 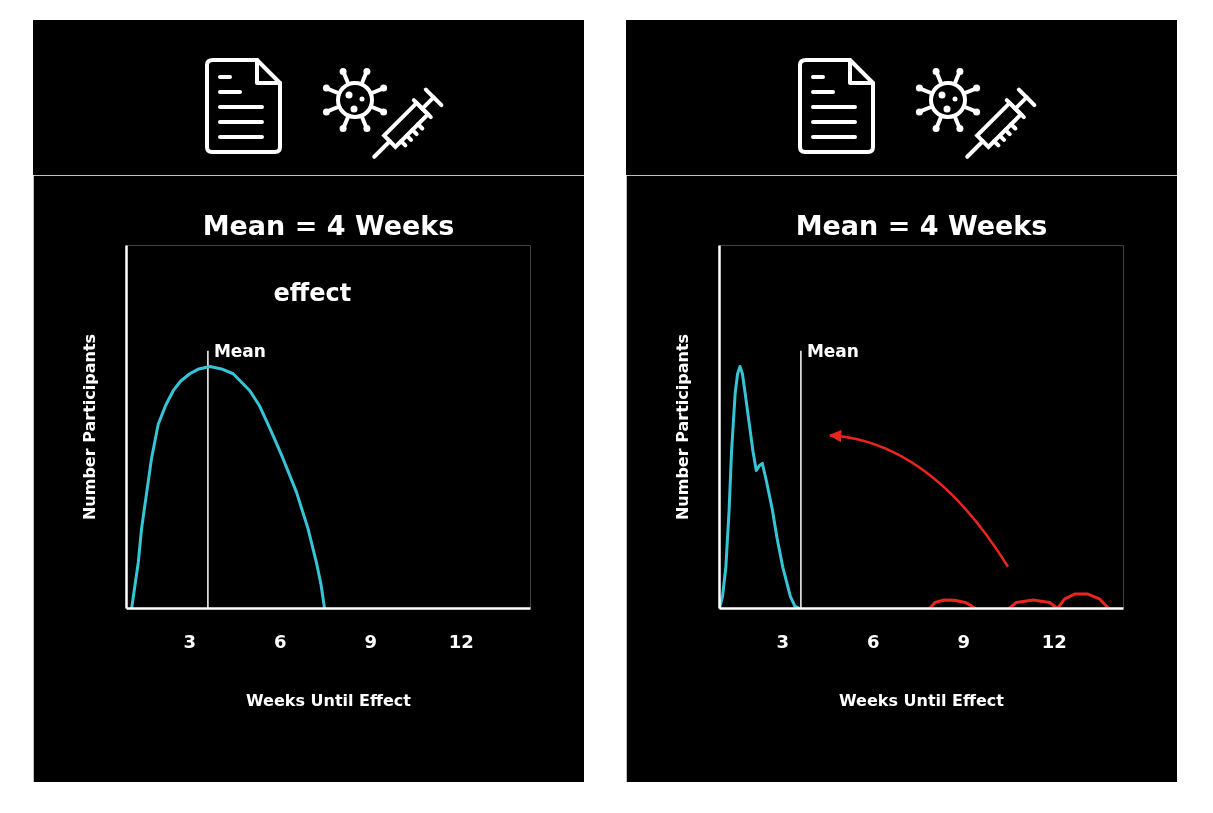 I want to click on text: effect, so click(x=312, y=292).